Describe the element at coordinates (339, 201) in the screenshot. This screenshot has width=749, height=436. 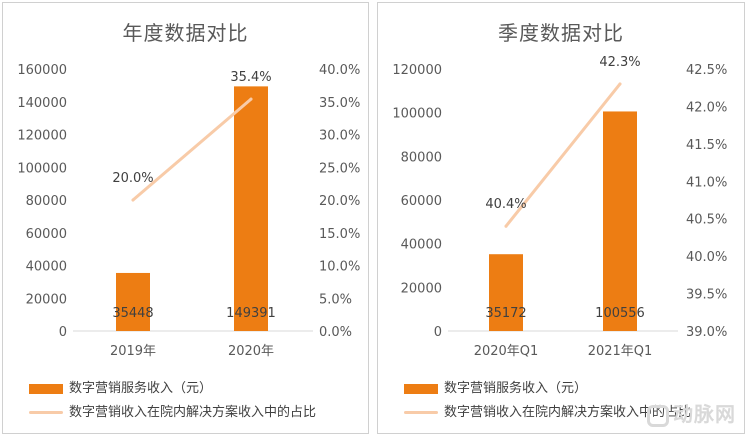
I see `y-right-tick-label: 20.0%` at that location.